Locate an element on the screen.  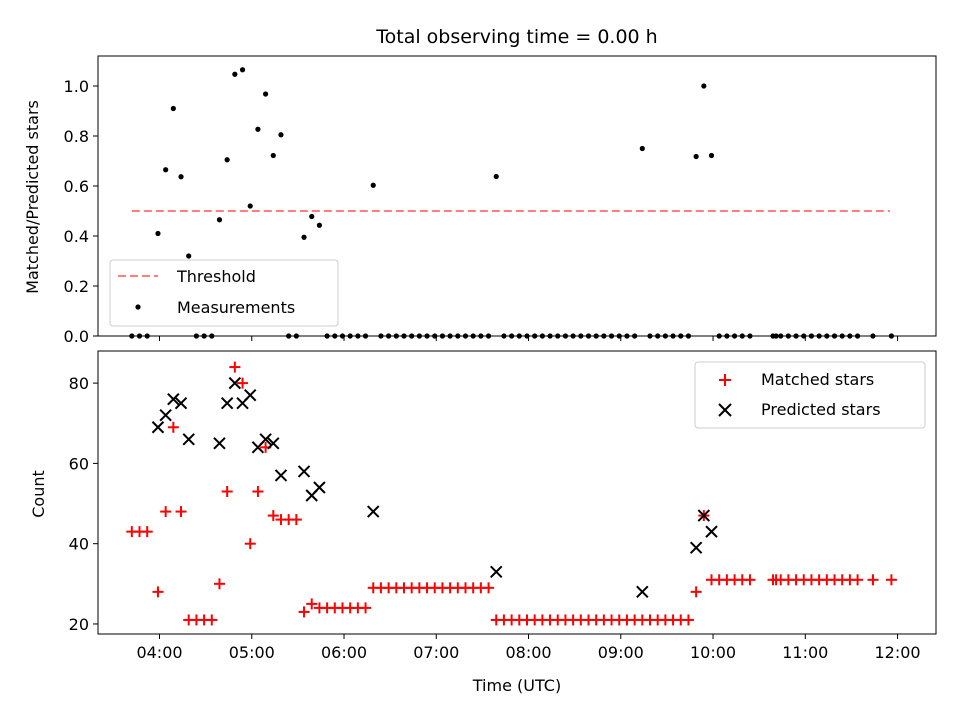
ratio-y-tick-label: 0.4 is located at coordinates (76, 236).